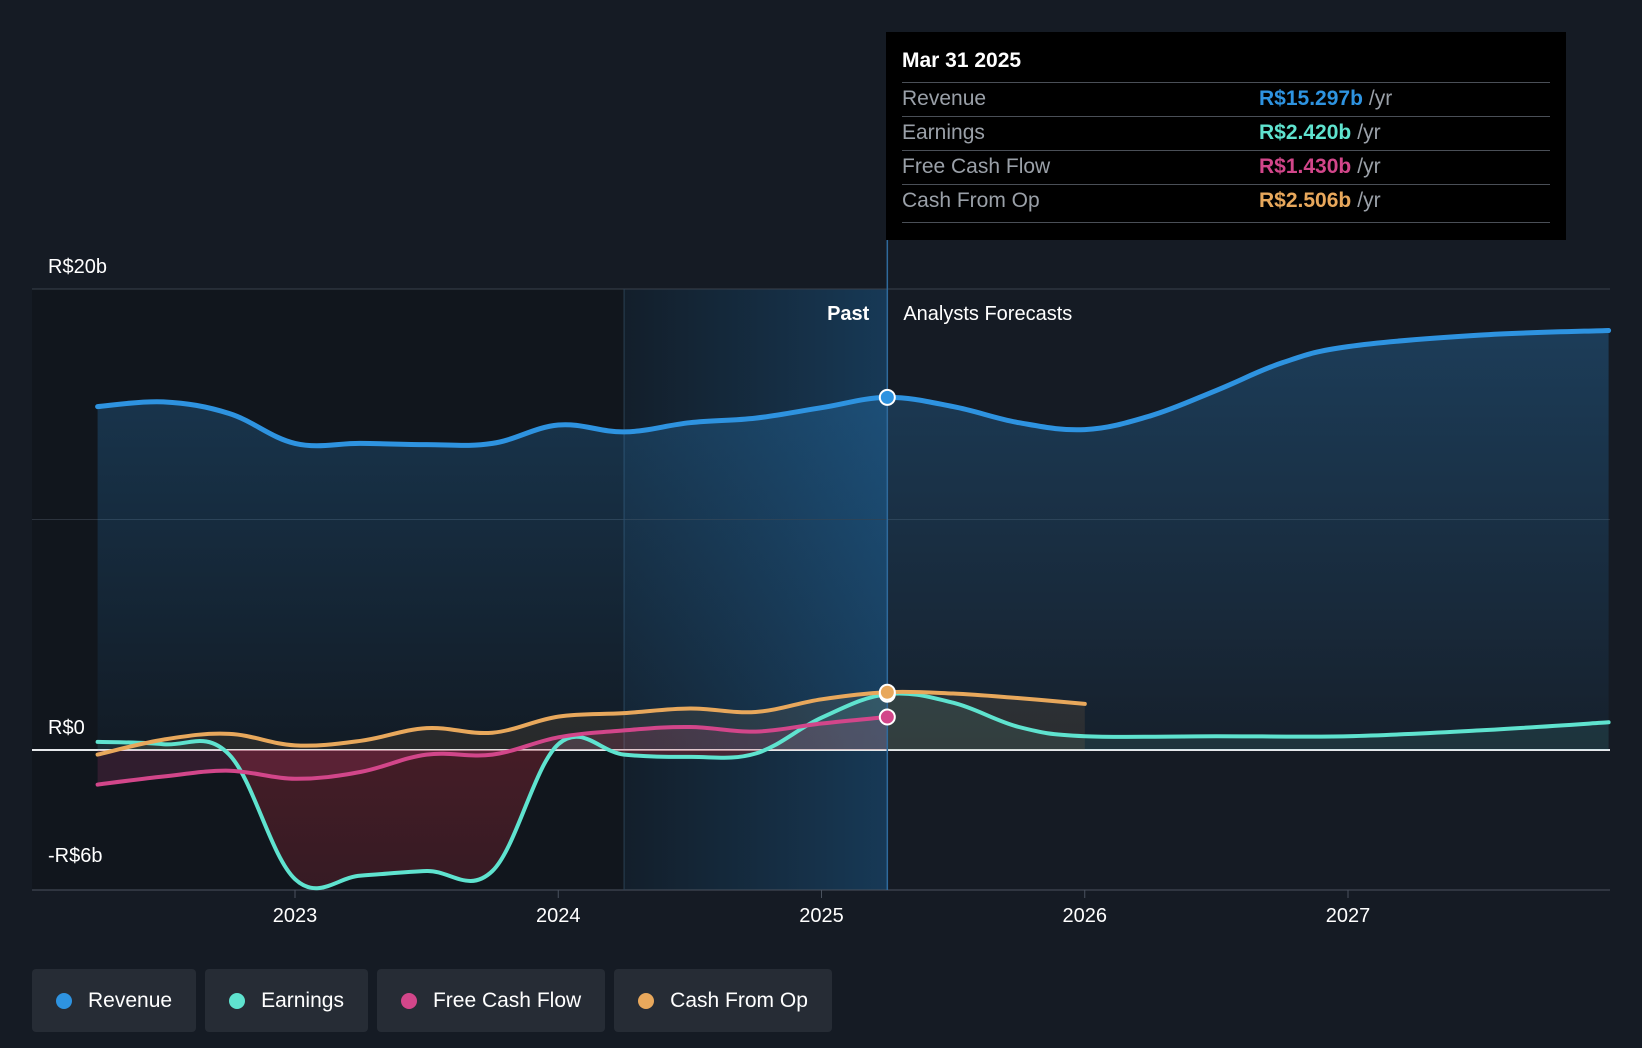  I want to click on series-line-revenue, so click(853, 388).